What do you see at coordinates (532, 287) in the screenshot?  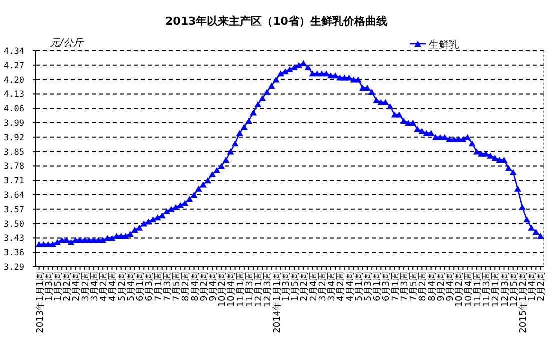 I see `x-tick-label: 1月4周` at bounding box center [532, 287].